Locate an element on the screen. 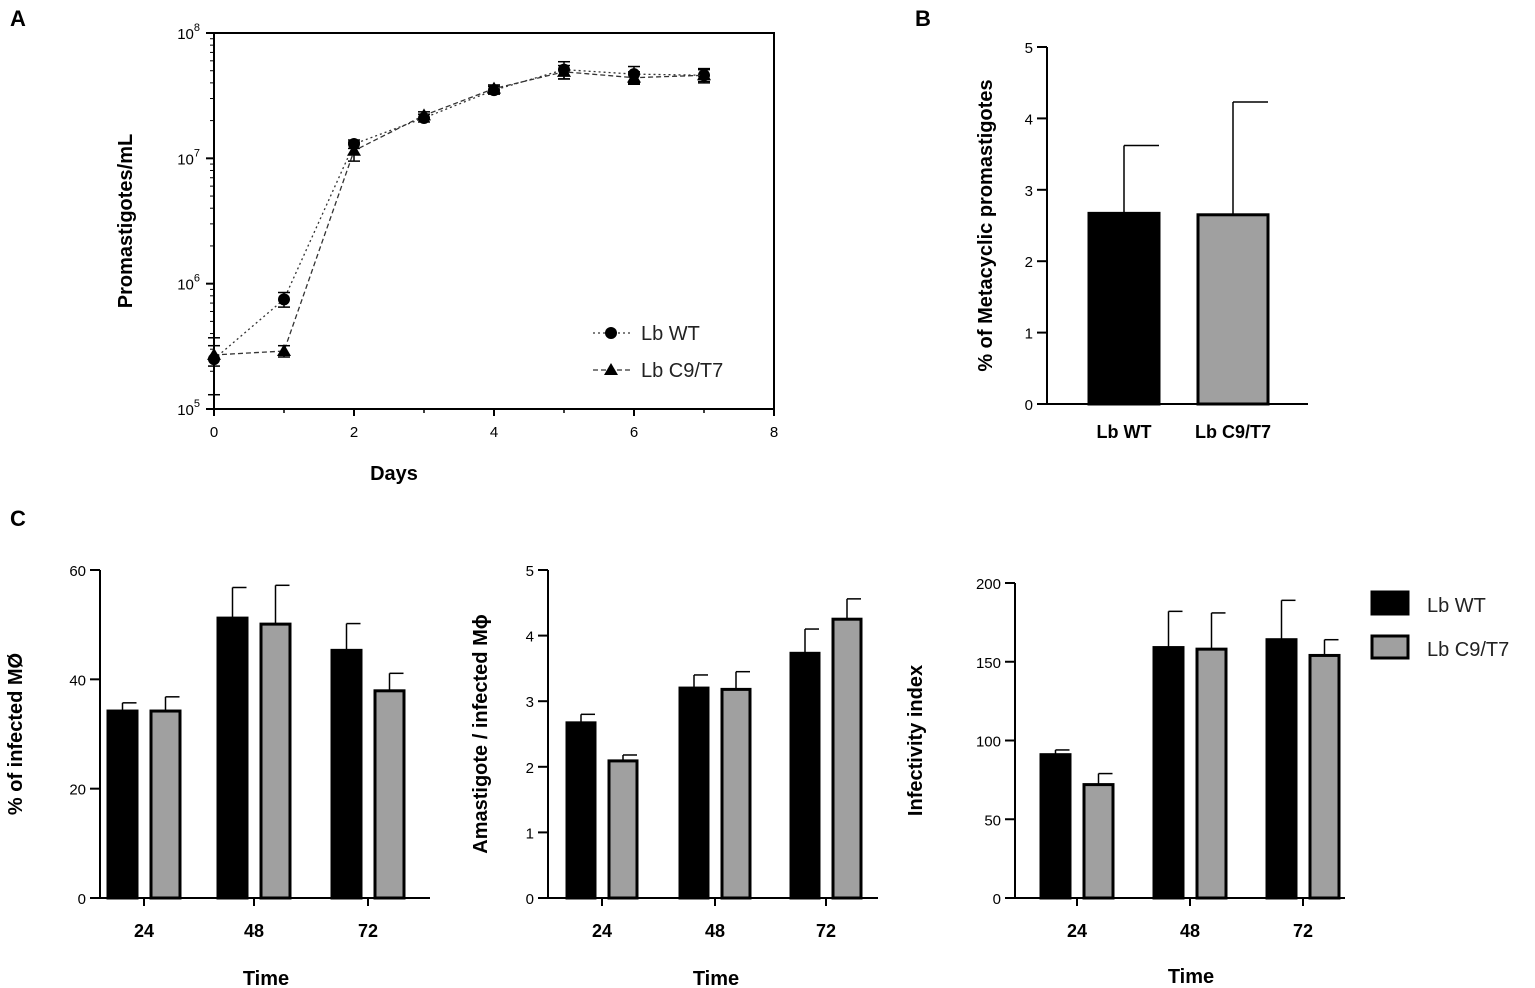  bar-lb-wt-lb-wt is located at coordinates (1124, 308).